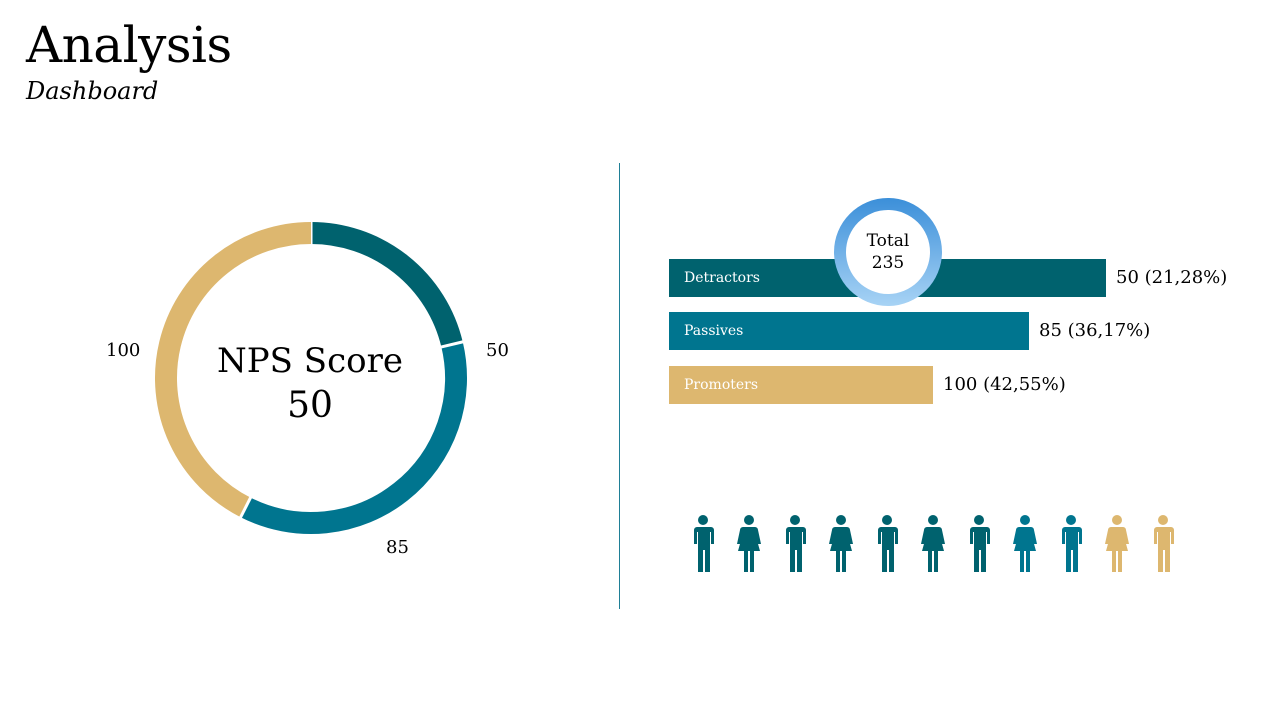  I want to click on nps-donut-chart, so click(311, 377).